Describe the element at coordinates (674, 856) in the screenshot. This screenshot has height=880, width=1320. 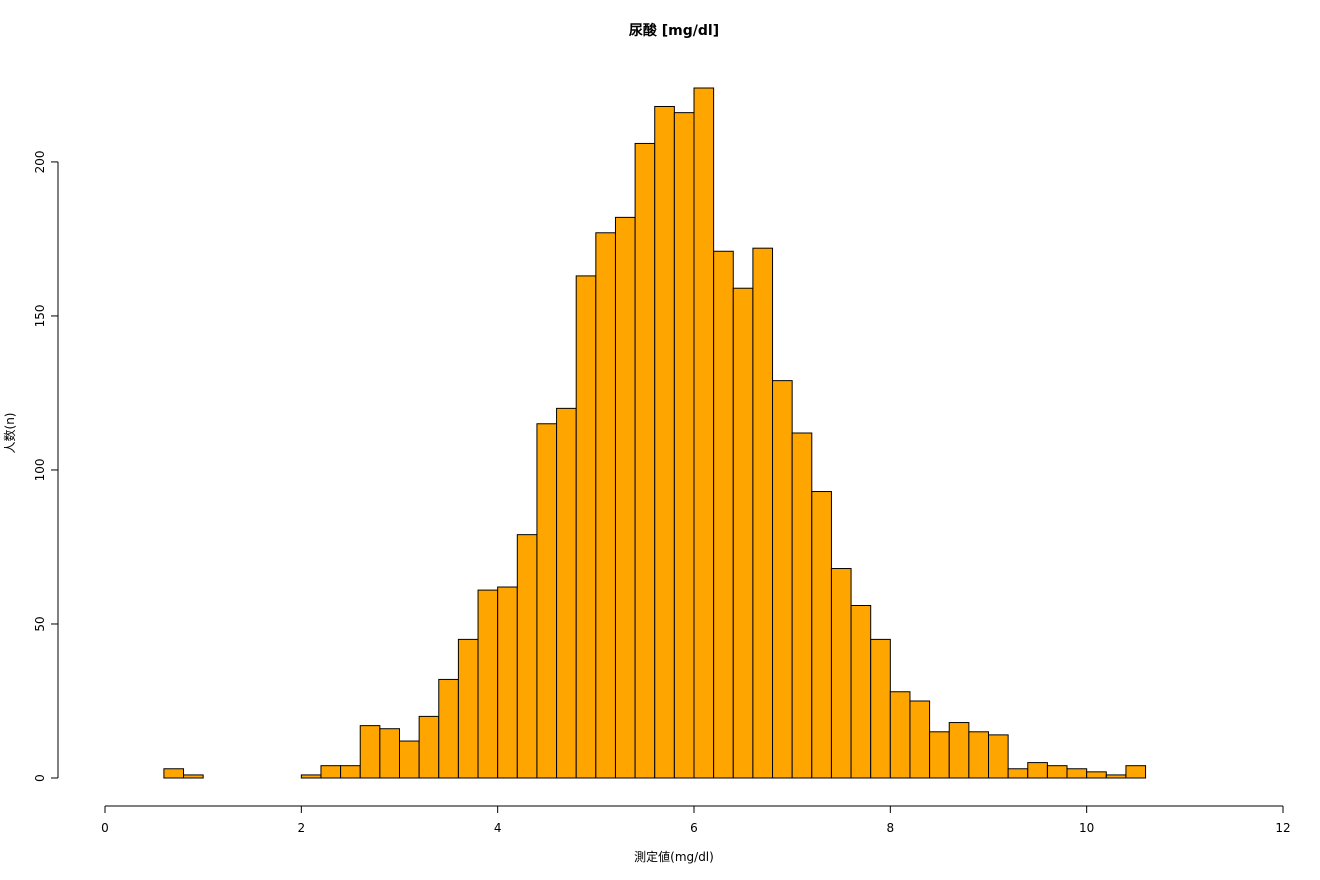
I see `x-axis-label: 測定値(mg/dl)` at that location.